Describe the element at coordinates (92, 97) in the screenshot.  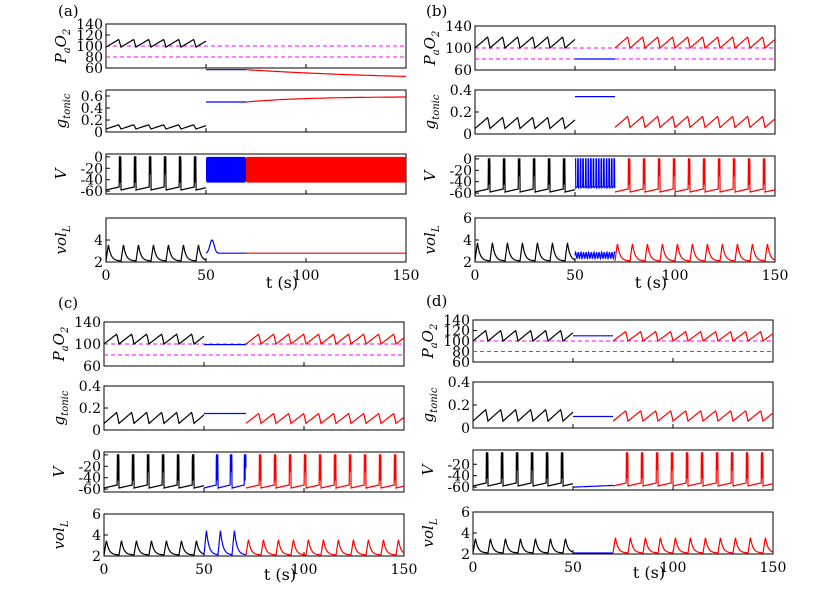
I see `y-tick-label: 0.6` at that location.